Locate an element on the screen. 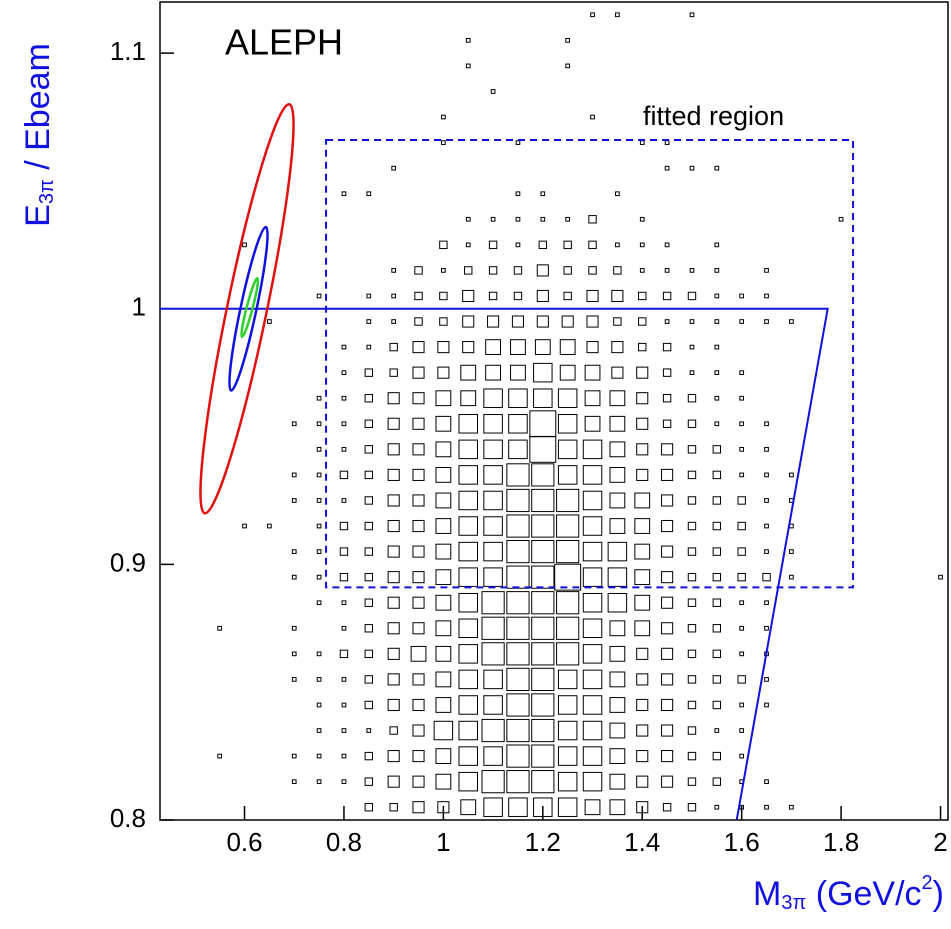 This screenshot has height=929, width=951. x-tick-label: 0.8 is located at coordinates (344, 842).